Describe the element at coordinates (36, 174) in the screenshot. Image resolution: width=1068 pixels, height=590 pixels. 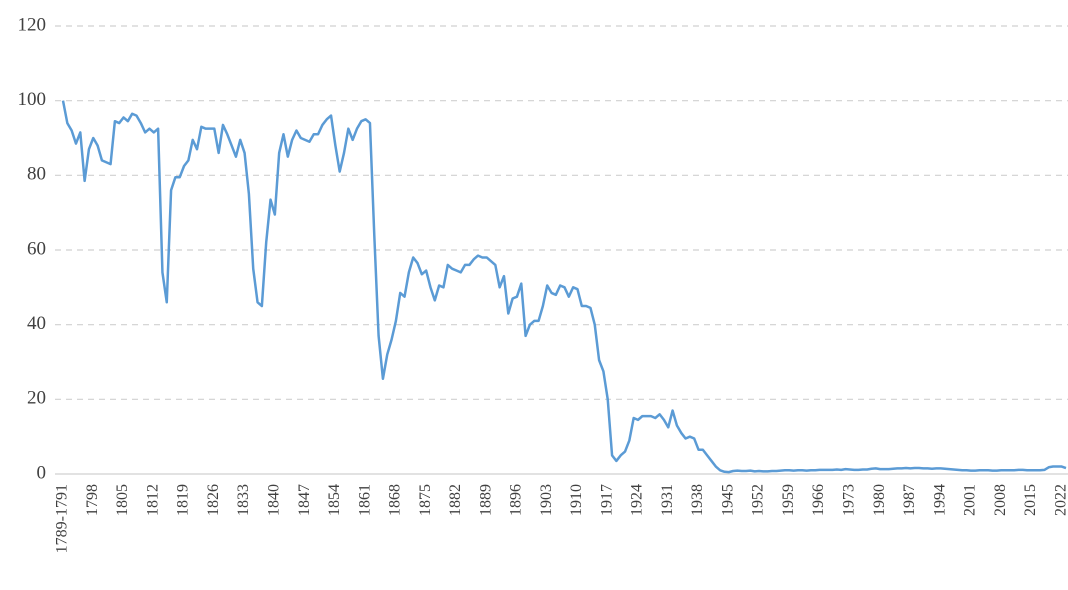
I see `y-tick-label: 80` at that location.